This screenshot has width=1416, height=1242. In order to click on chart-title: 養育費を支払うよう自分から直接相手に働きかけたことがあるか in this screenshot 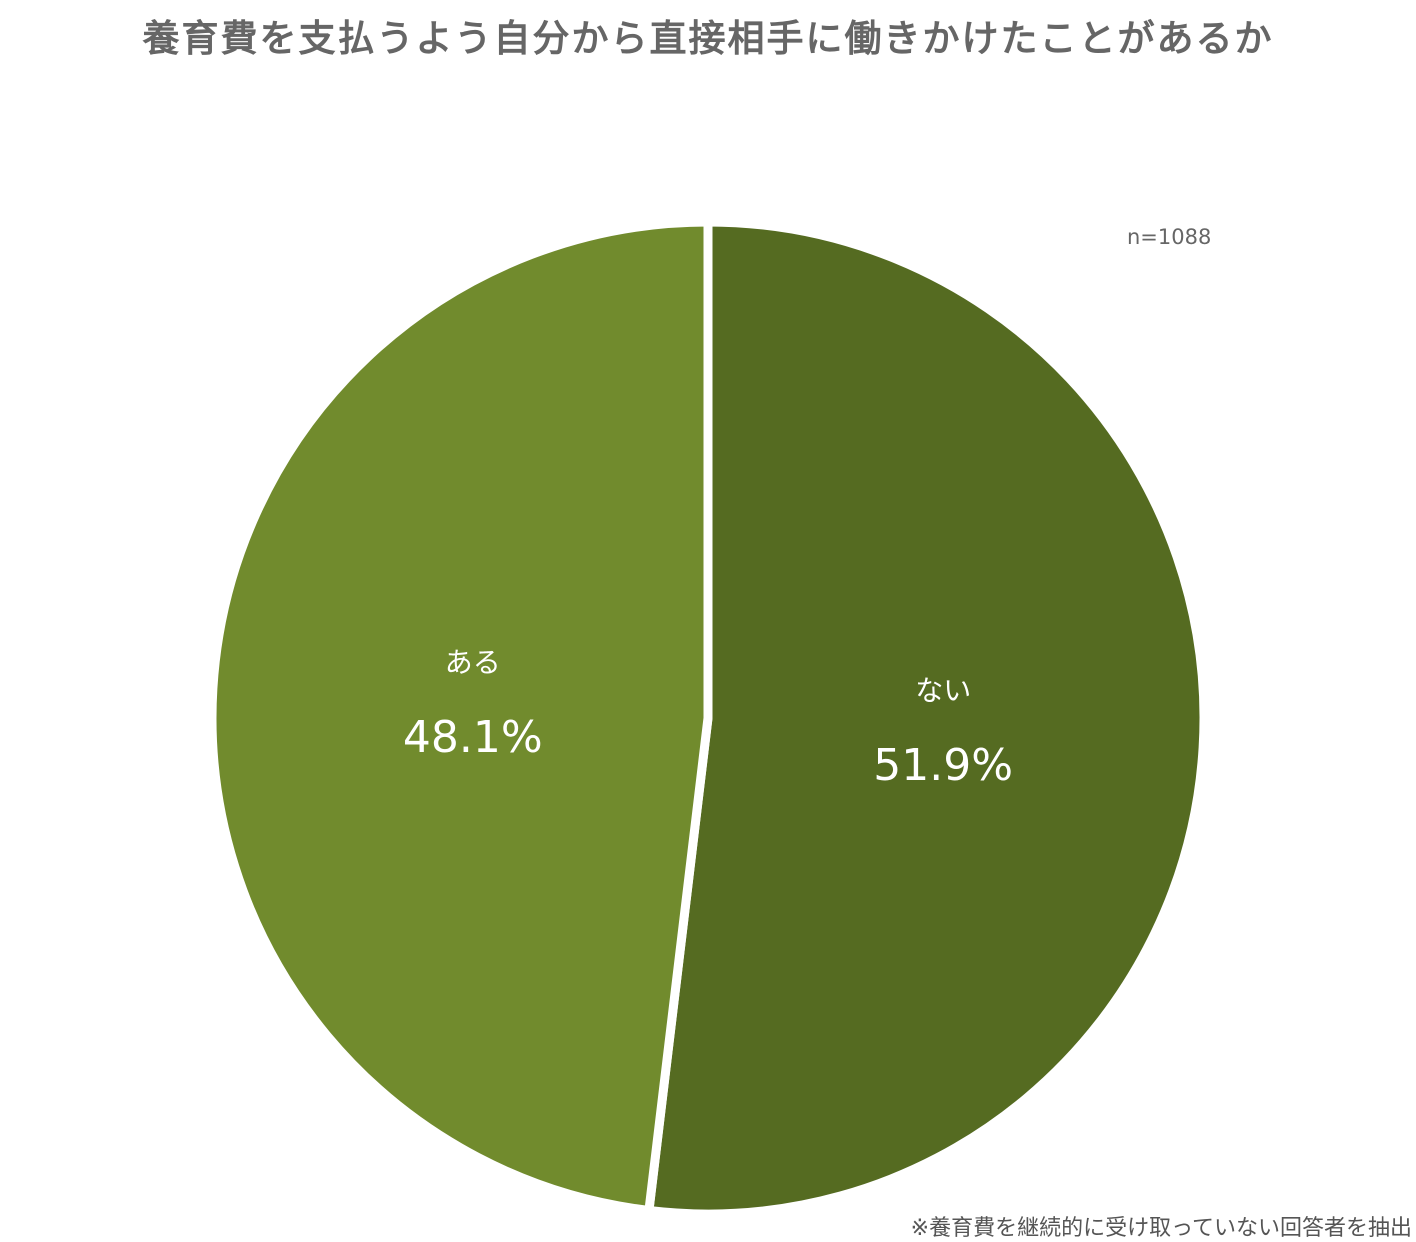, I will do `click(708, 38)`.